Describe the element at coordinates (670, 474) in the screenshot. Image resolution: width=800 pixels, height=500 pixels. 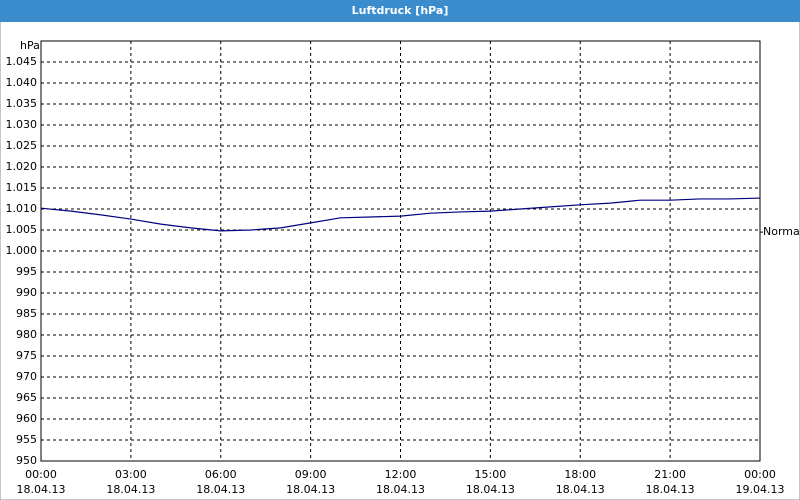
I see `x-tick-label: 21:00` at that location.